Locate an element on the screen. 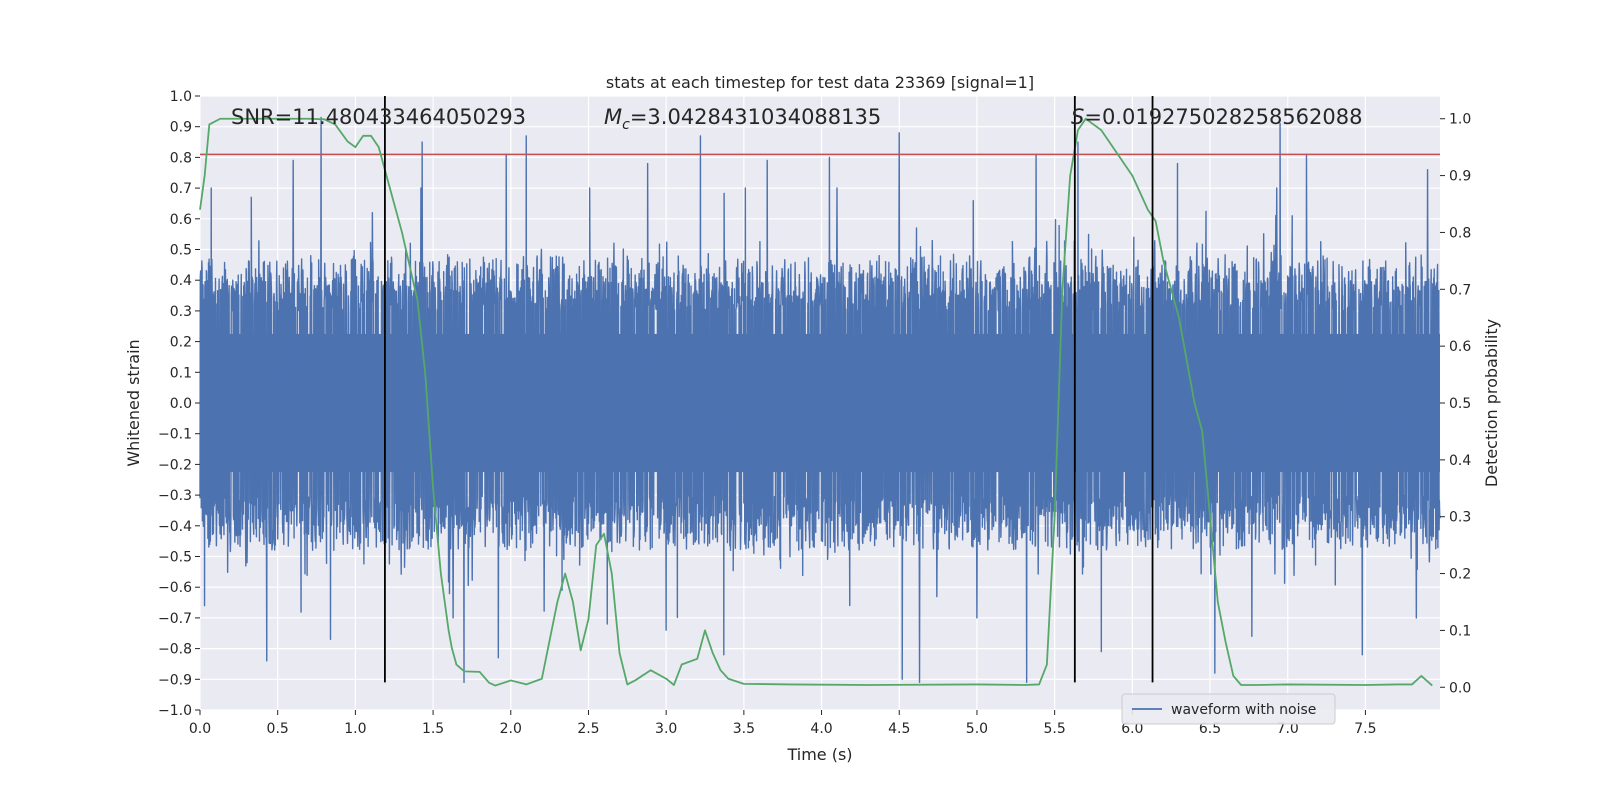 This screenshot has height=800, width=1600. x-tick-label: 7.0 is located at coordinates (1288, 729).